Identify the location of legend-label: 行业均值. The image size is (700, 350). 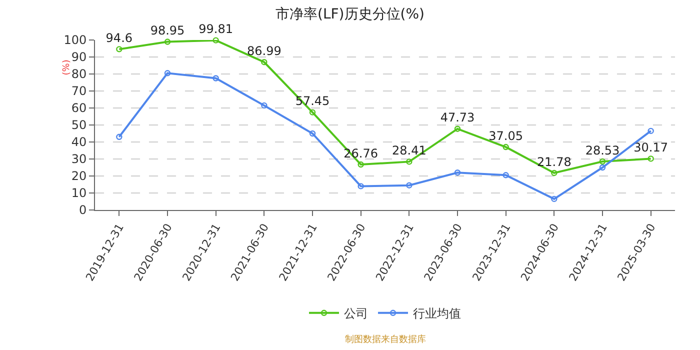
(437, 313).